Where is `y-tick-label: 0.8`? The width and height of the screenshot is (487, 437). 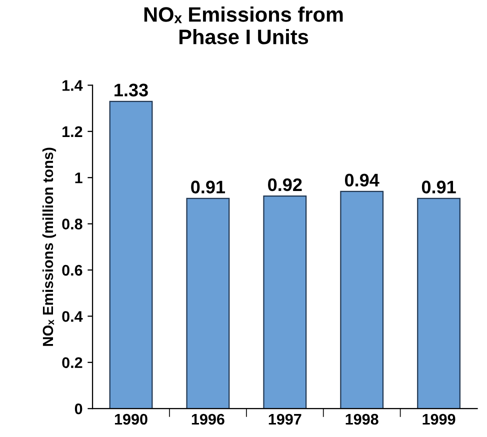 y-tick-label: 0.8 is located at coordinates (72, 224).